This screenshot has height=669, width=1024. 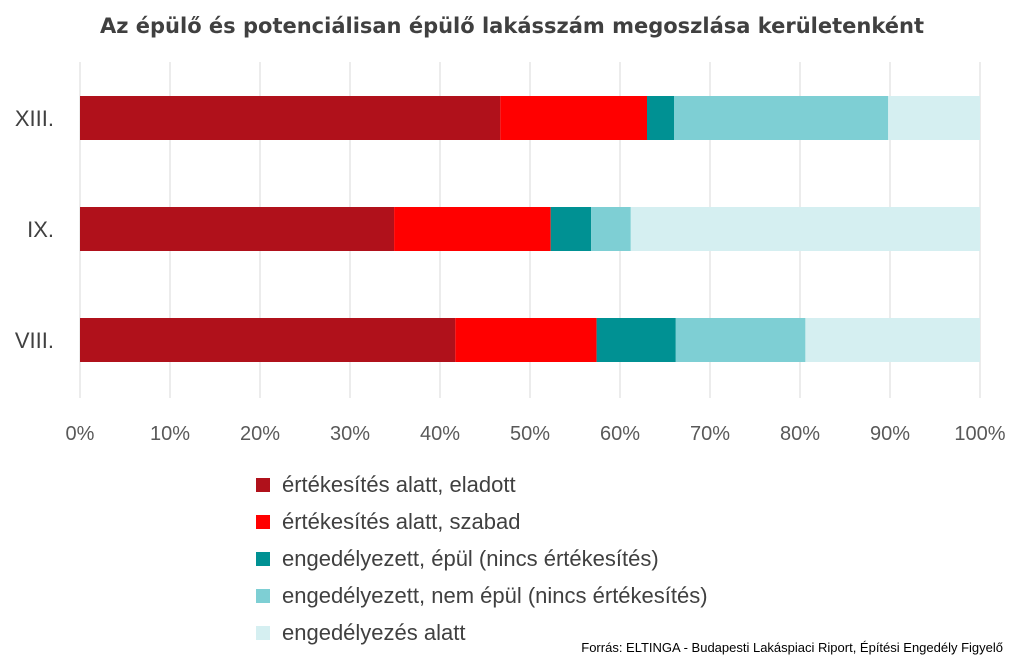 What do you see at coordinates (40, 229) in the screenshot?
I see `category-label: IX.` at bounding box center [40, 229].